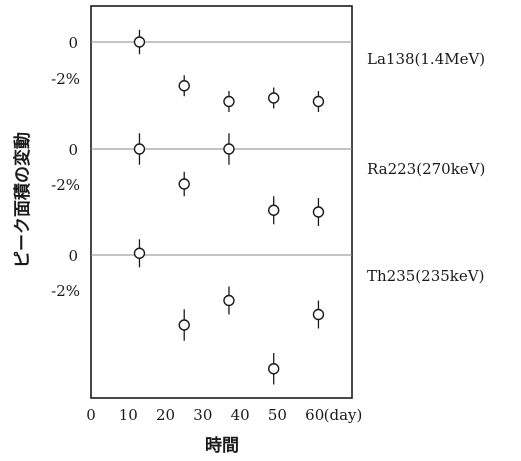  What do you see at coordinates (65, 79) in the screenshot?
I see `y-tick-la138-minus2: -2%` at bounding box center [65, 79].